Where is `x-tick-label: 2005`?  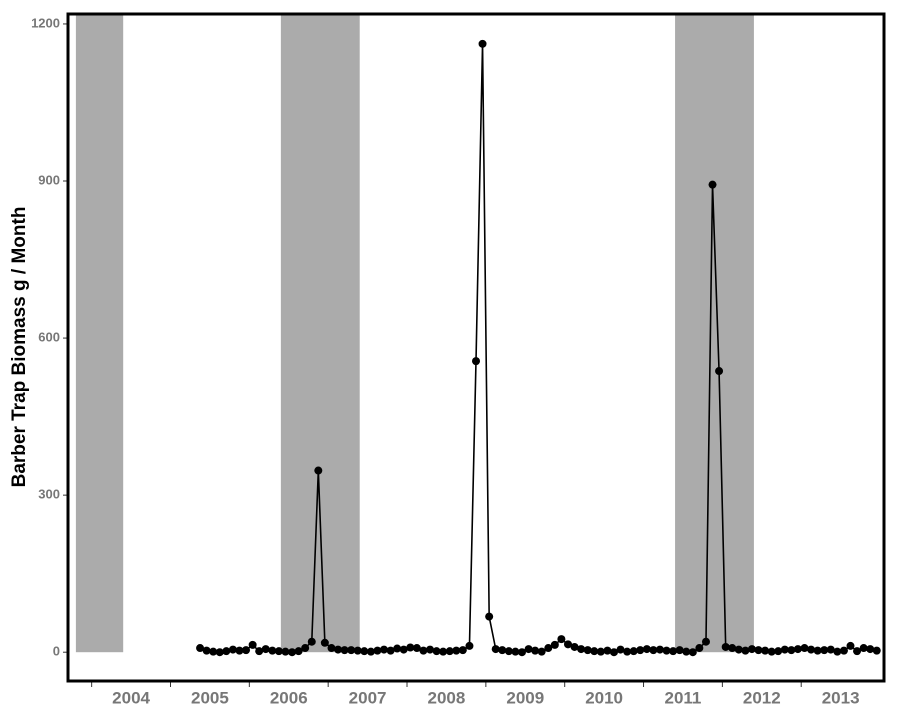 x-tick-label: 2005 is located at coordinates (210, 697).